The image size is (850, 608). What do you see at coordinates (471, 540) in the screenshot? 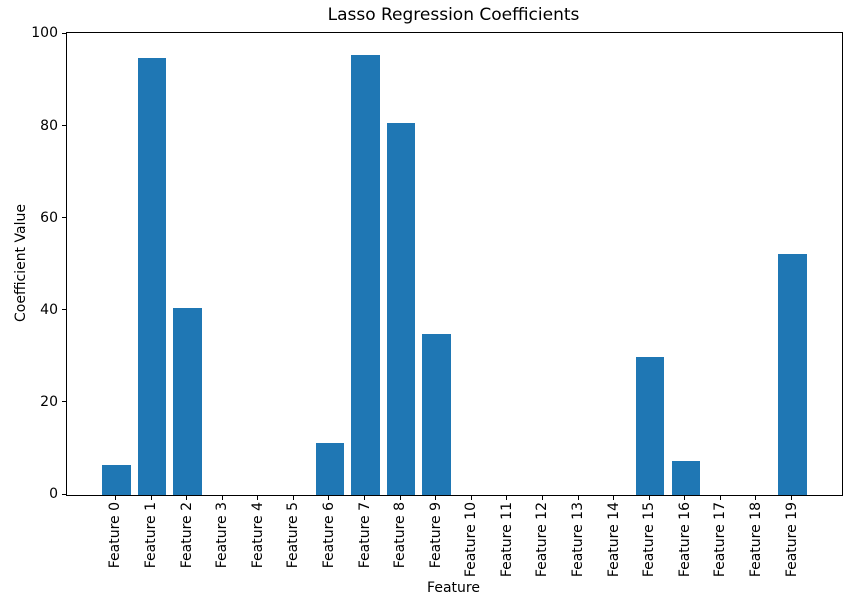
I see `x-tick-label: Feature 10` at bounding box center [471, 540].